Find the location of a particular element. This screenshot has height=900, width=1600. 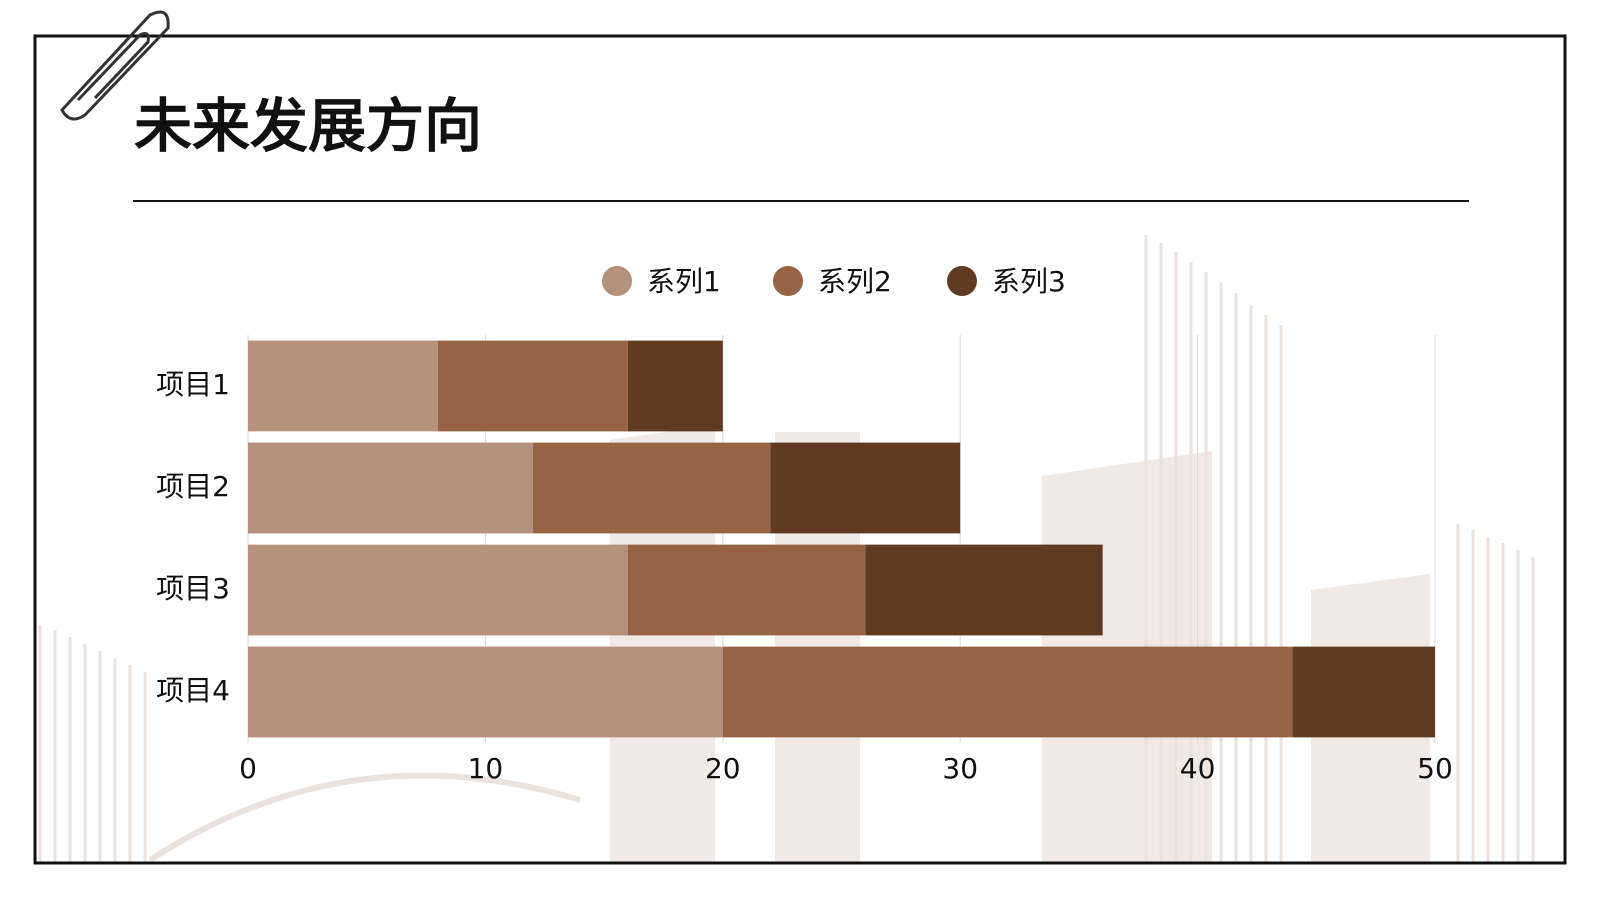

y-tick-label: 项目3 is located at coordinates (193, 588).